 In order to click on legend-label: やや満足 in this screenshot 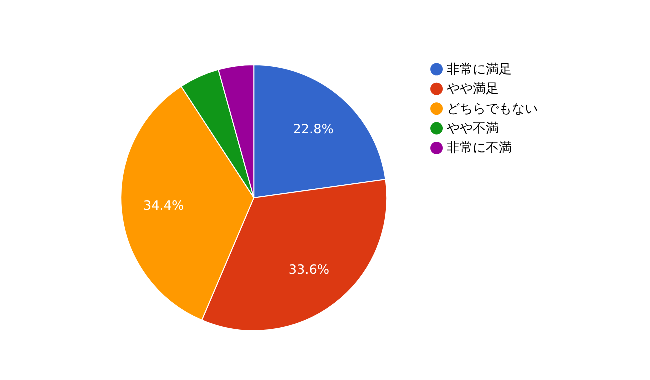, I will do `click(473, 90)`.